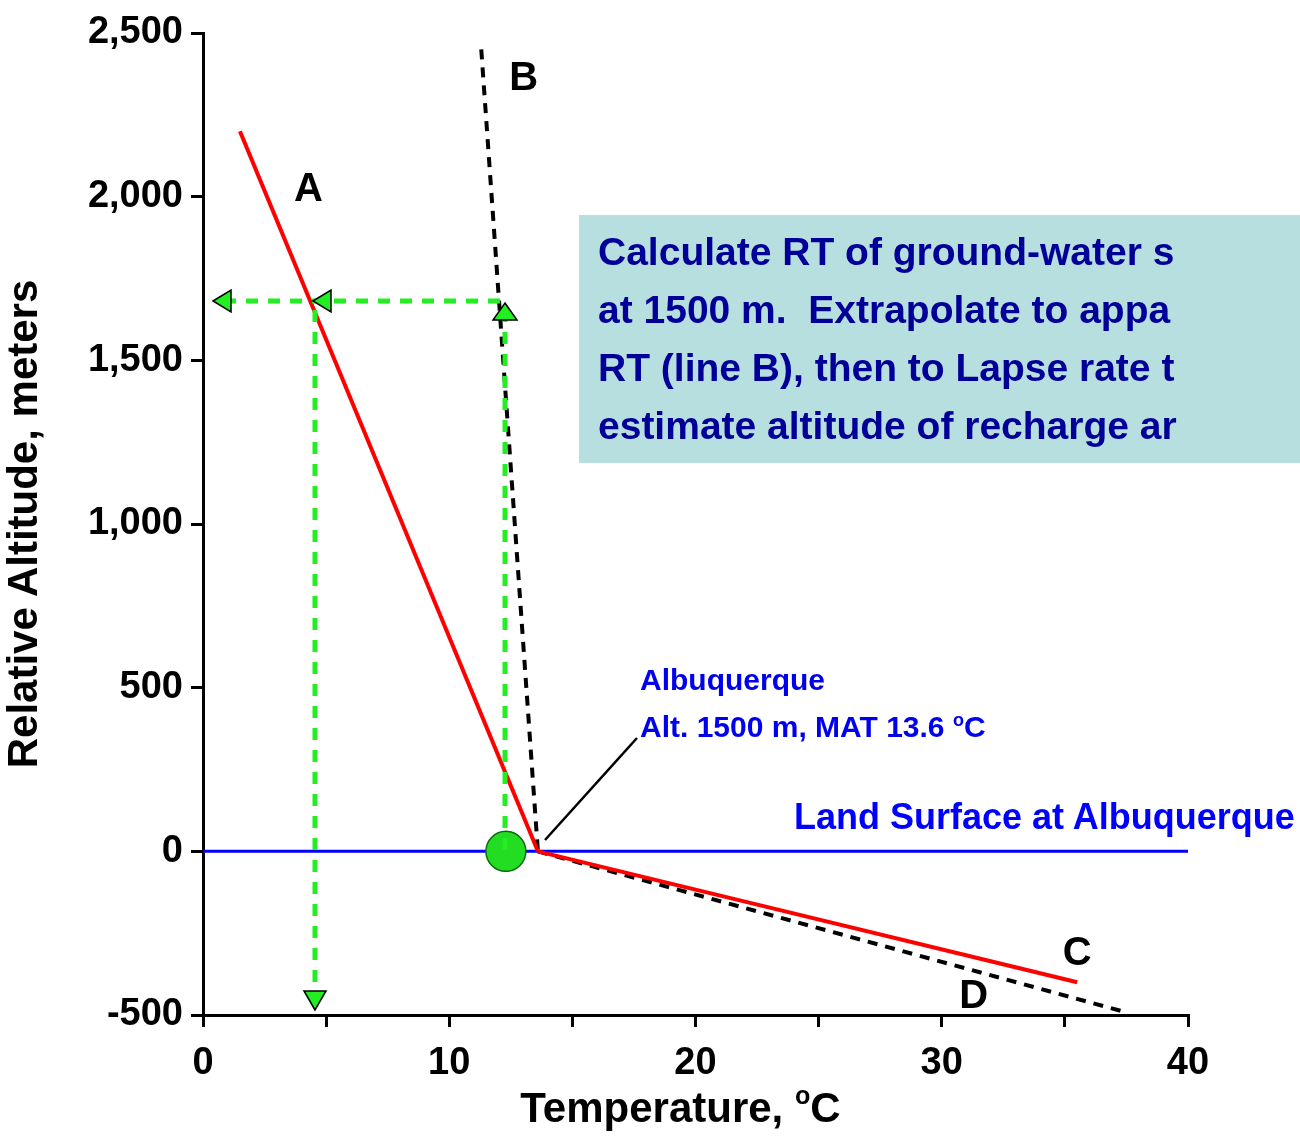  I want to click on y-tick-label: 1,500, so click(135, 357).